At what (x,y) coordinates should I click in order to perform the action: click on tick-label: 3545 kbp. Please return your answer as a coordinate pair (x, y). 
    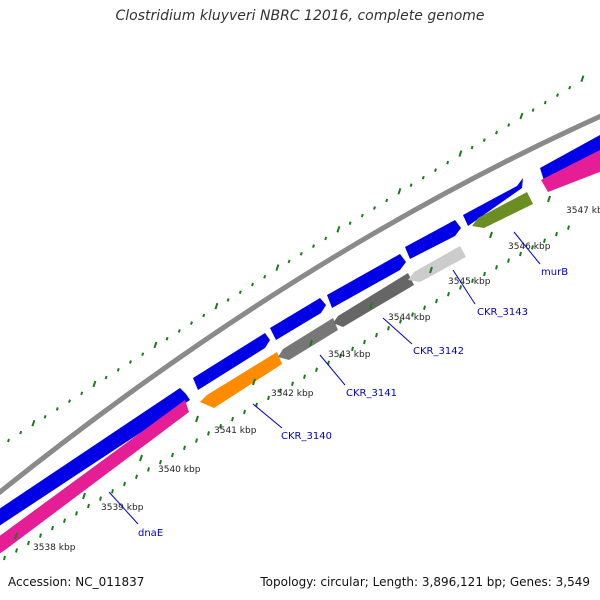
    Looking at the image, I should click on (469, 282).